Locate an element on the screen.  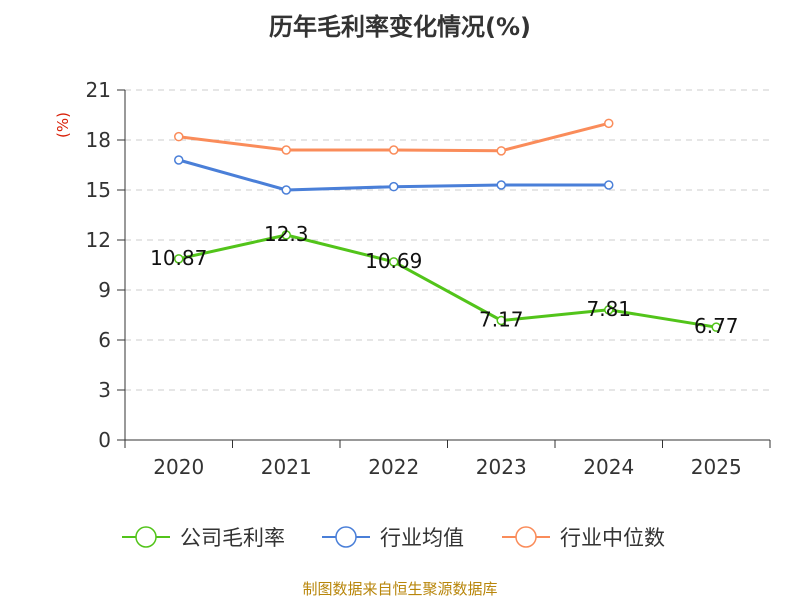
y-tick-label: 3 is located at coordinates (104, 390).